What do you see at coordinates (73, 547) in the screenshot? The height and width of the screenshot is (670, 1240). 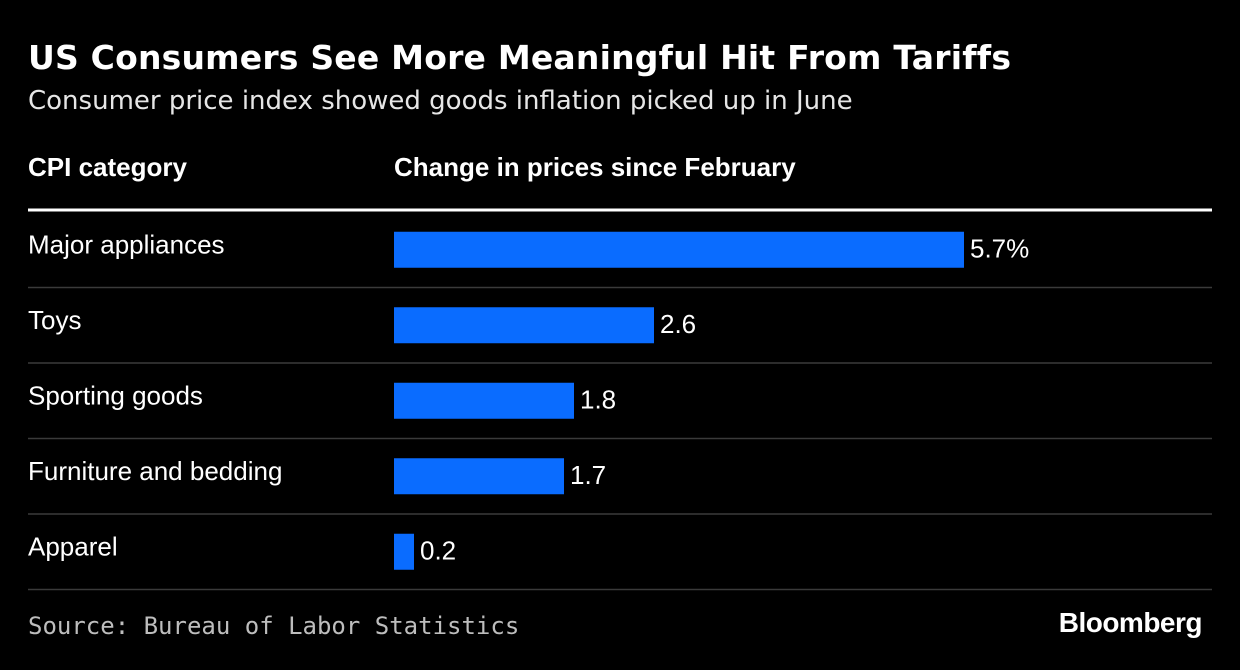 I see `category-label: Apparel` at bounding box center [73, 547].